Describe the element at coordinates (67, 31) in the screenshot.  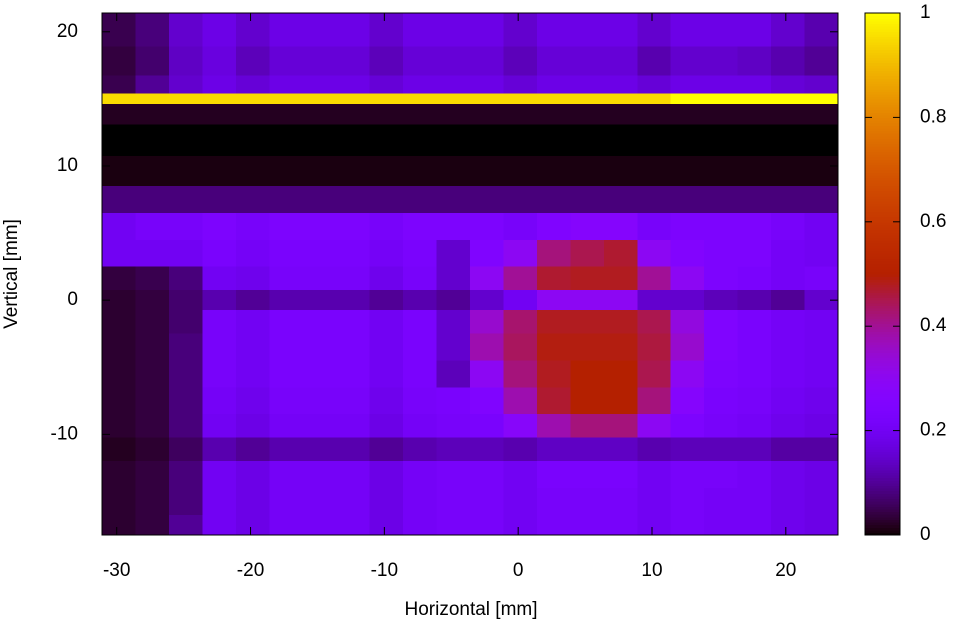
I see `y-tick-label: 20` at that location.